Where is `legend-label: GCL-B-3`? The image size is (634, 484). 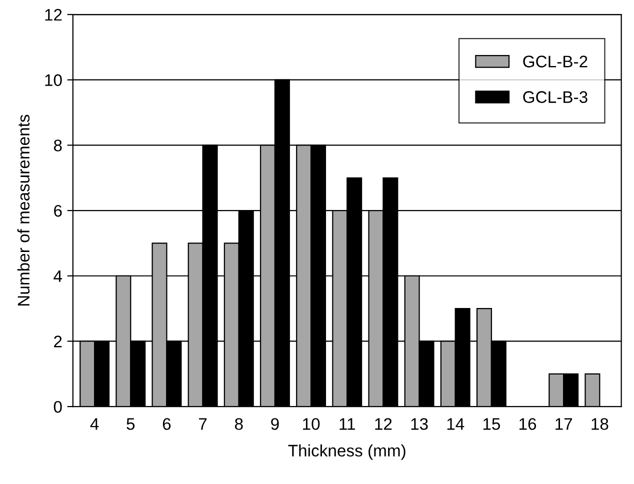 legend-label: GCL-B-3 is located at coordinates (555, 97).